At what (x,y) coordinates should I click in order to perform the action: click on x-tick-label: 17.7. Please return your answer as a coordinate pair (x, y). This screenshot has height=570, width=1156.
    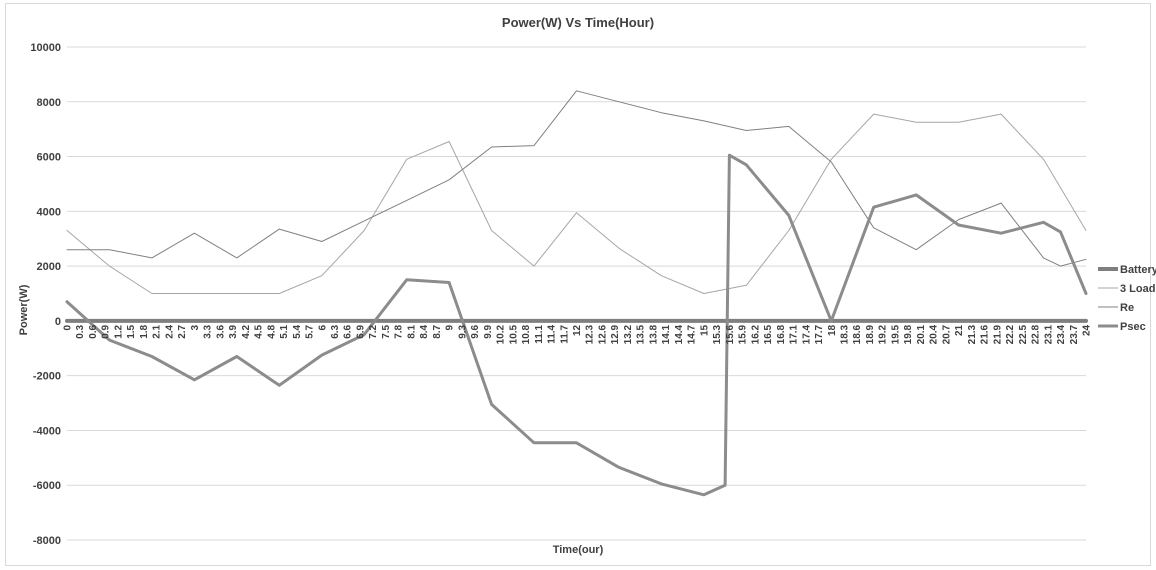
    Looking at the image, I should click on (819, 334).